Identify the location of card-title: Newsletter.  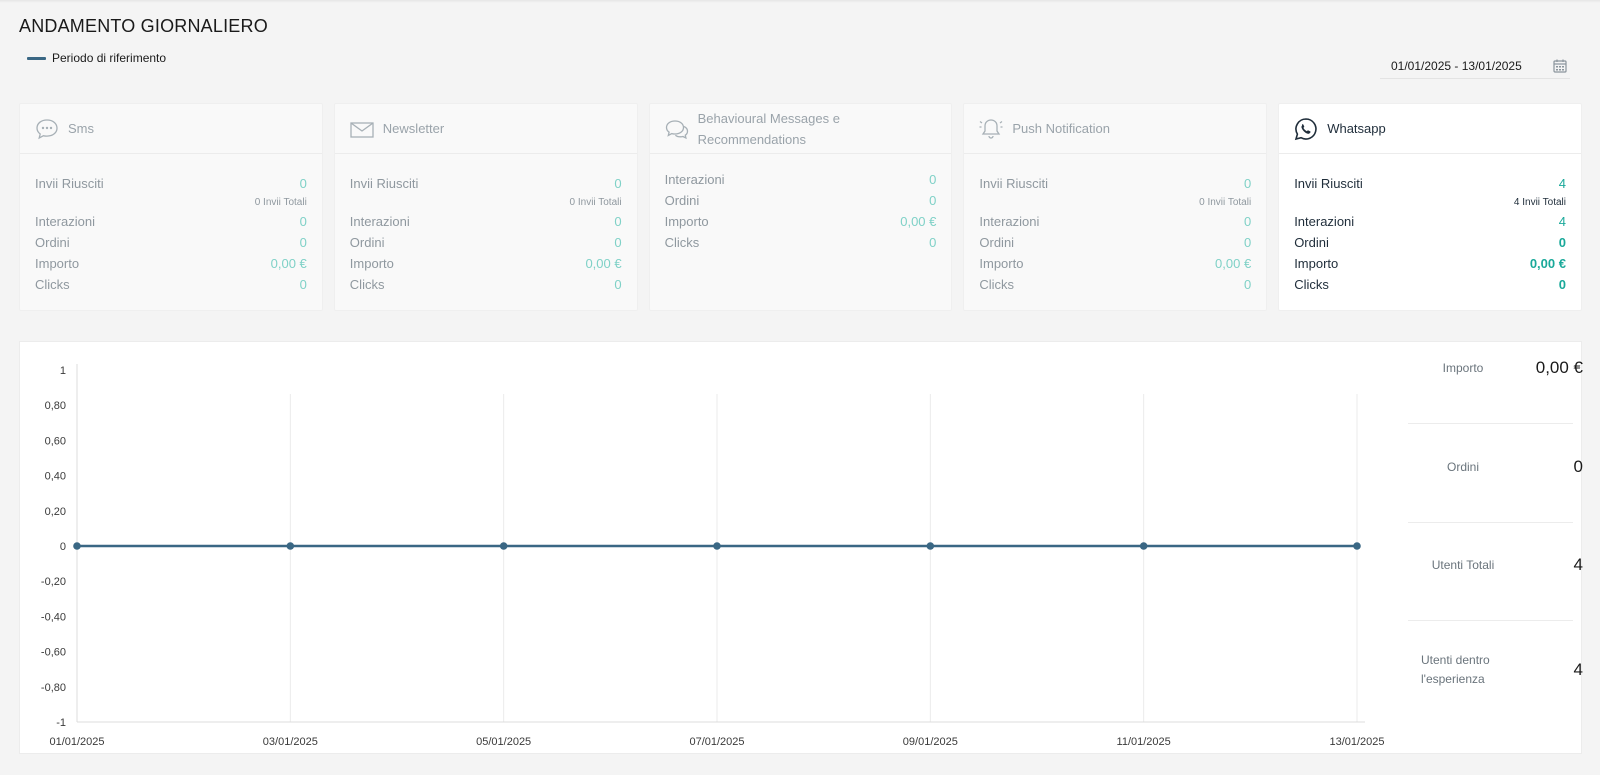
(413, 128).